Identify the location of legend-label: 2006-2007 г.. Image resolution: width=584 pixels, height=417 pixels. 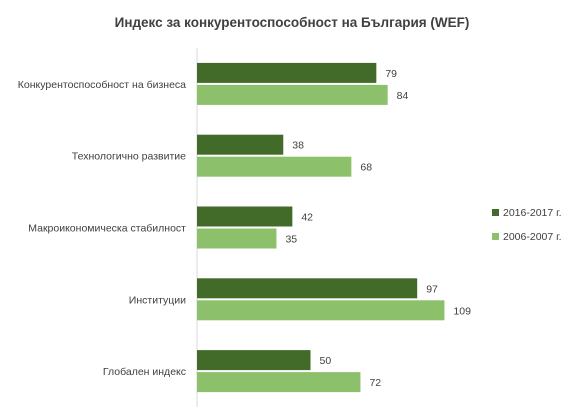
(532, 237).